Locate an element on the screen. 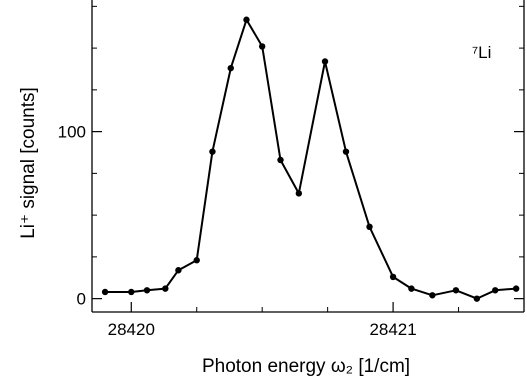 This screenshot has width=527, height=385. y-tick-label: 0 is located at coordinates (81, 299).